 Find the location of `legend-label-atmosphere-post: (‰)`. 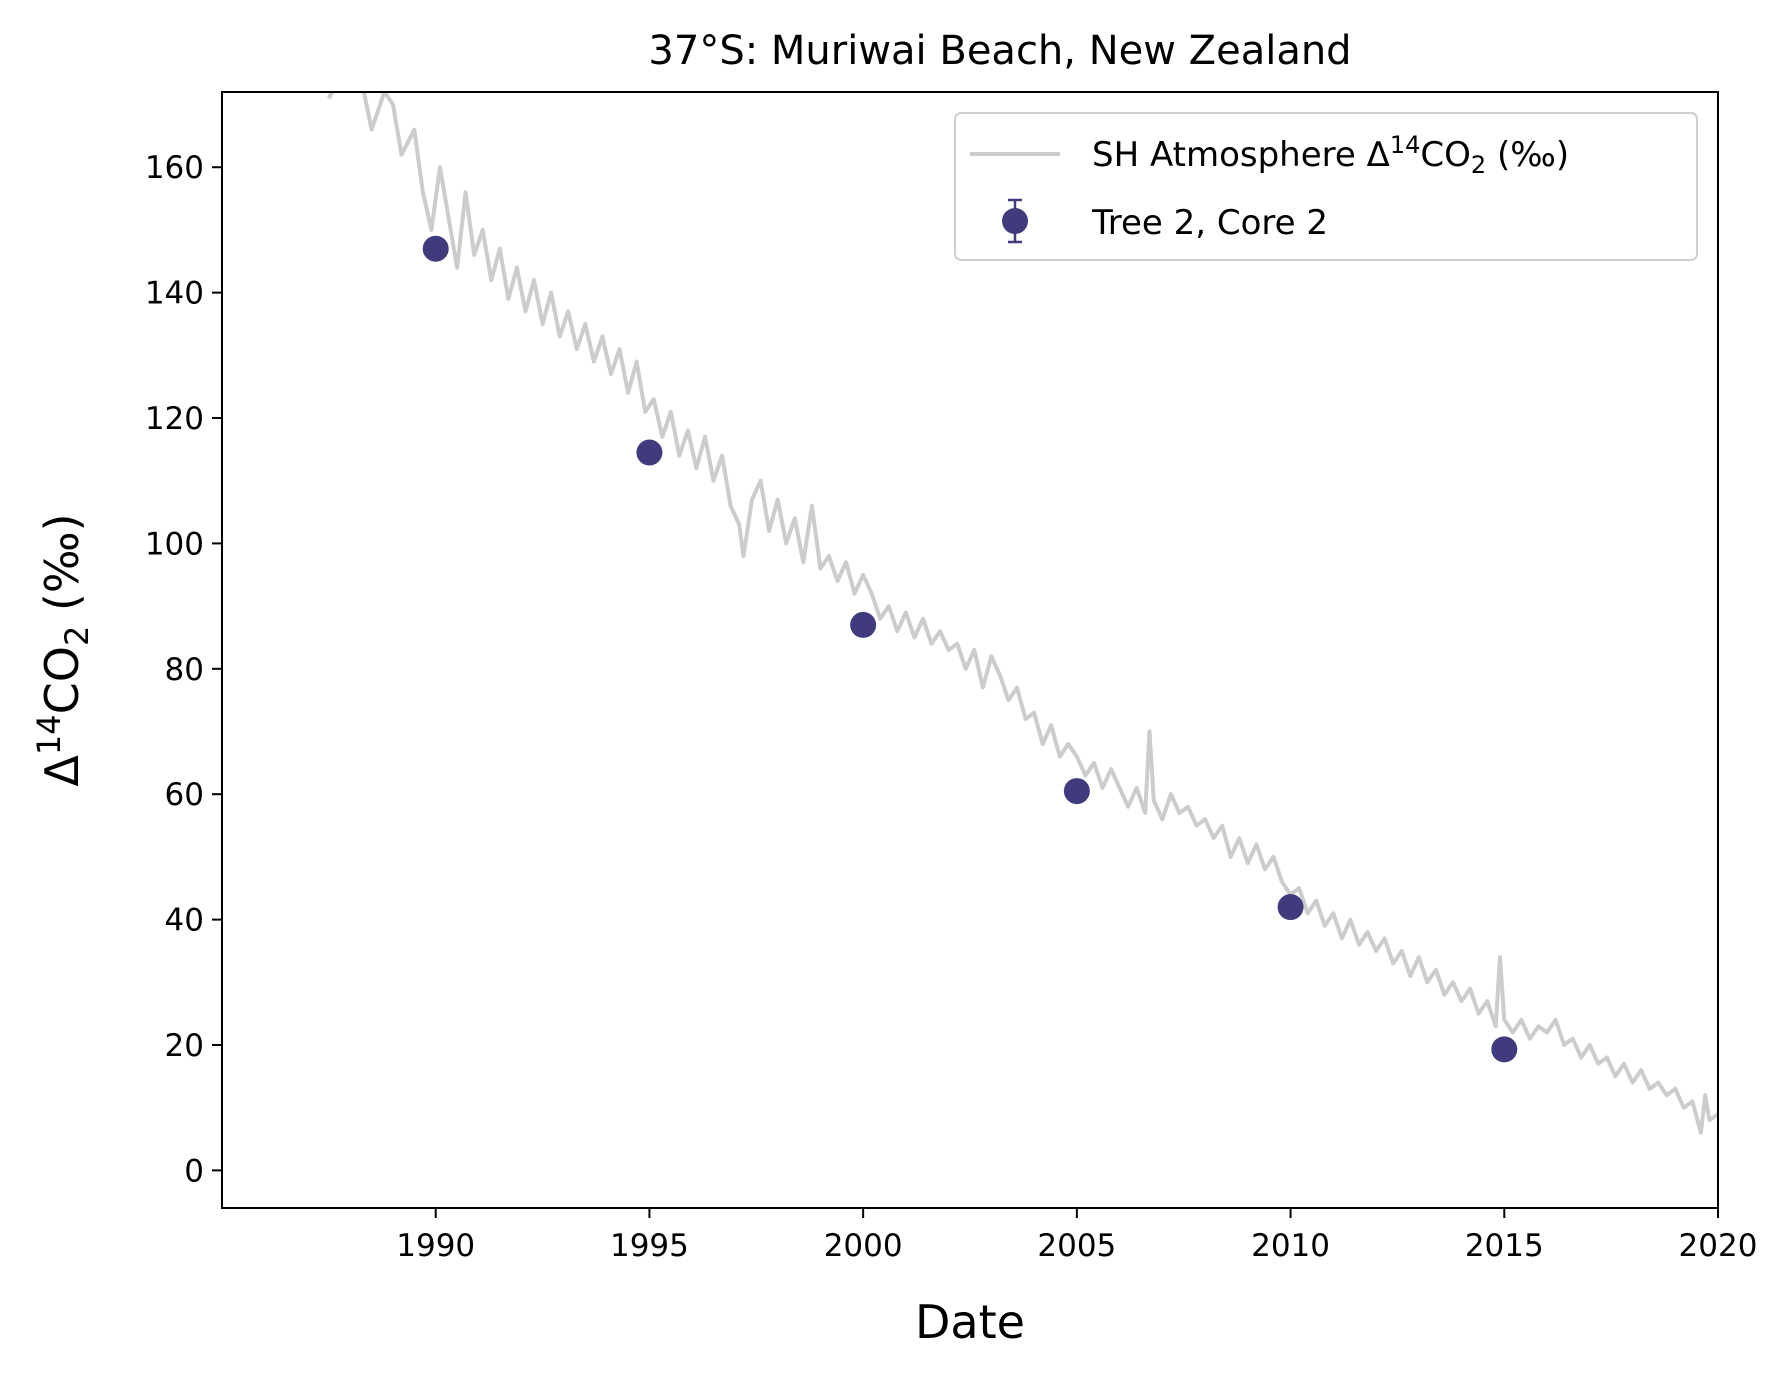

legend-label-atmosphere-post: (‰) is located at coordinates (1527, 155).